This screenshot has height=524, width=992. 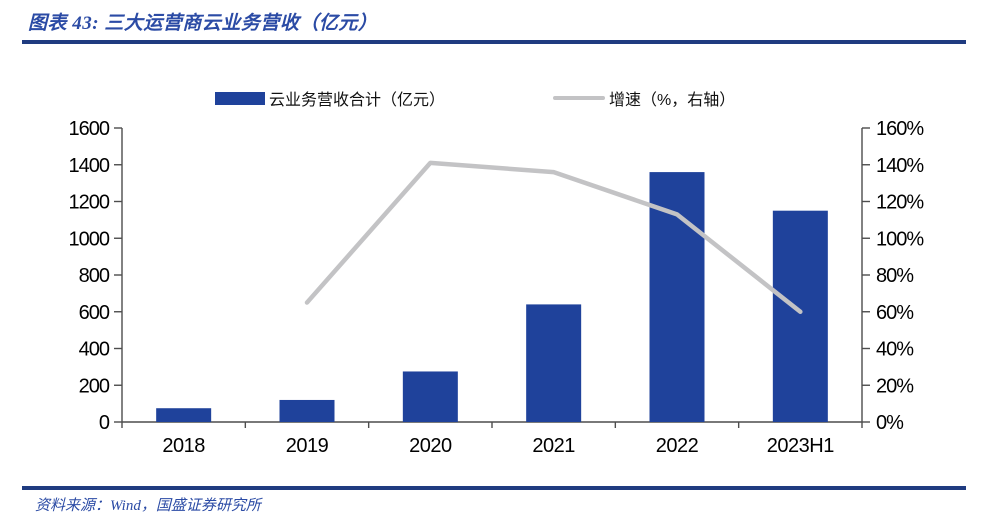 I want to click on legend-label-revenue: 云业务营收合计（亿元）, so click(x=357, y=100).